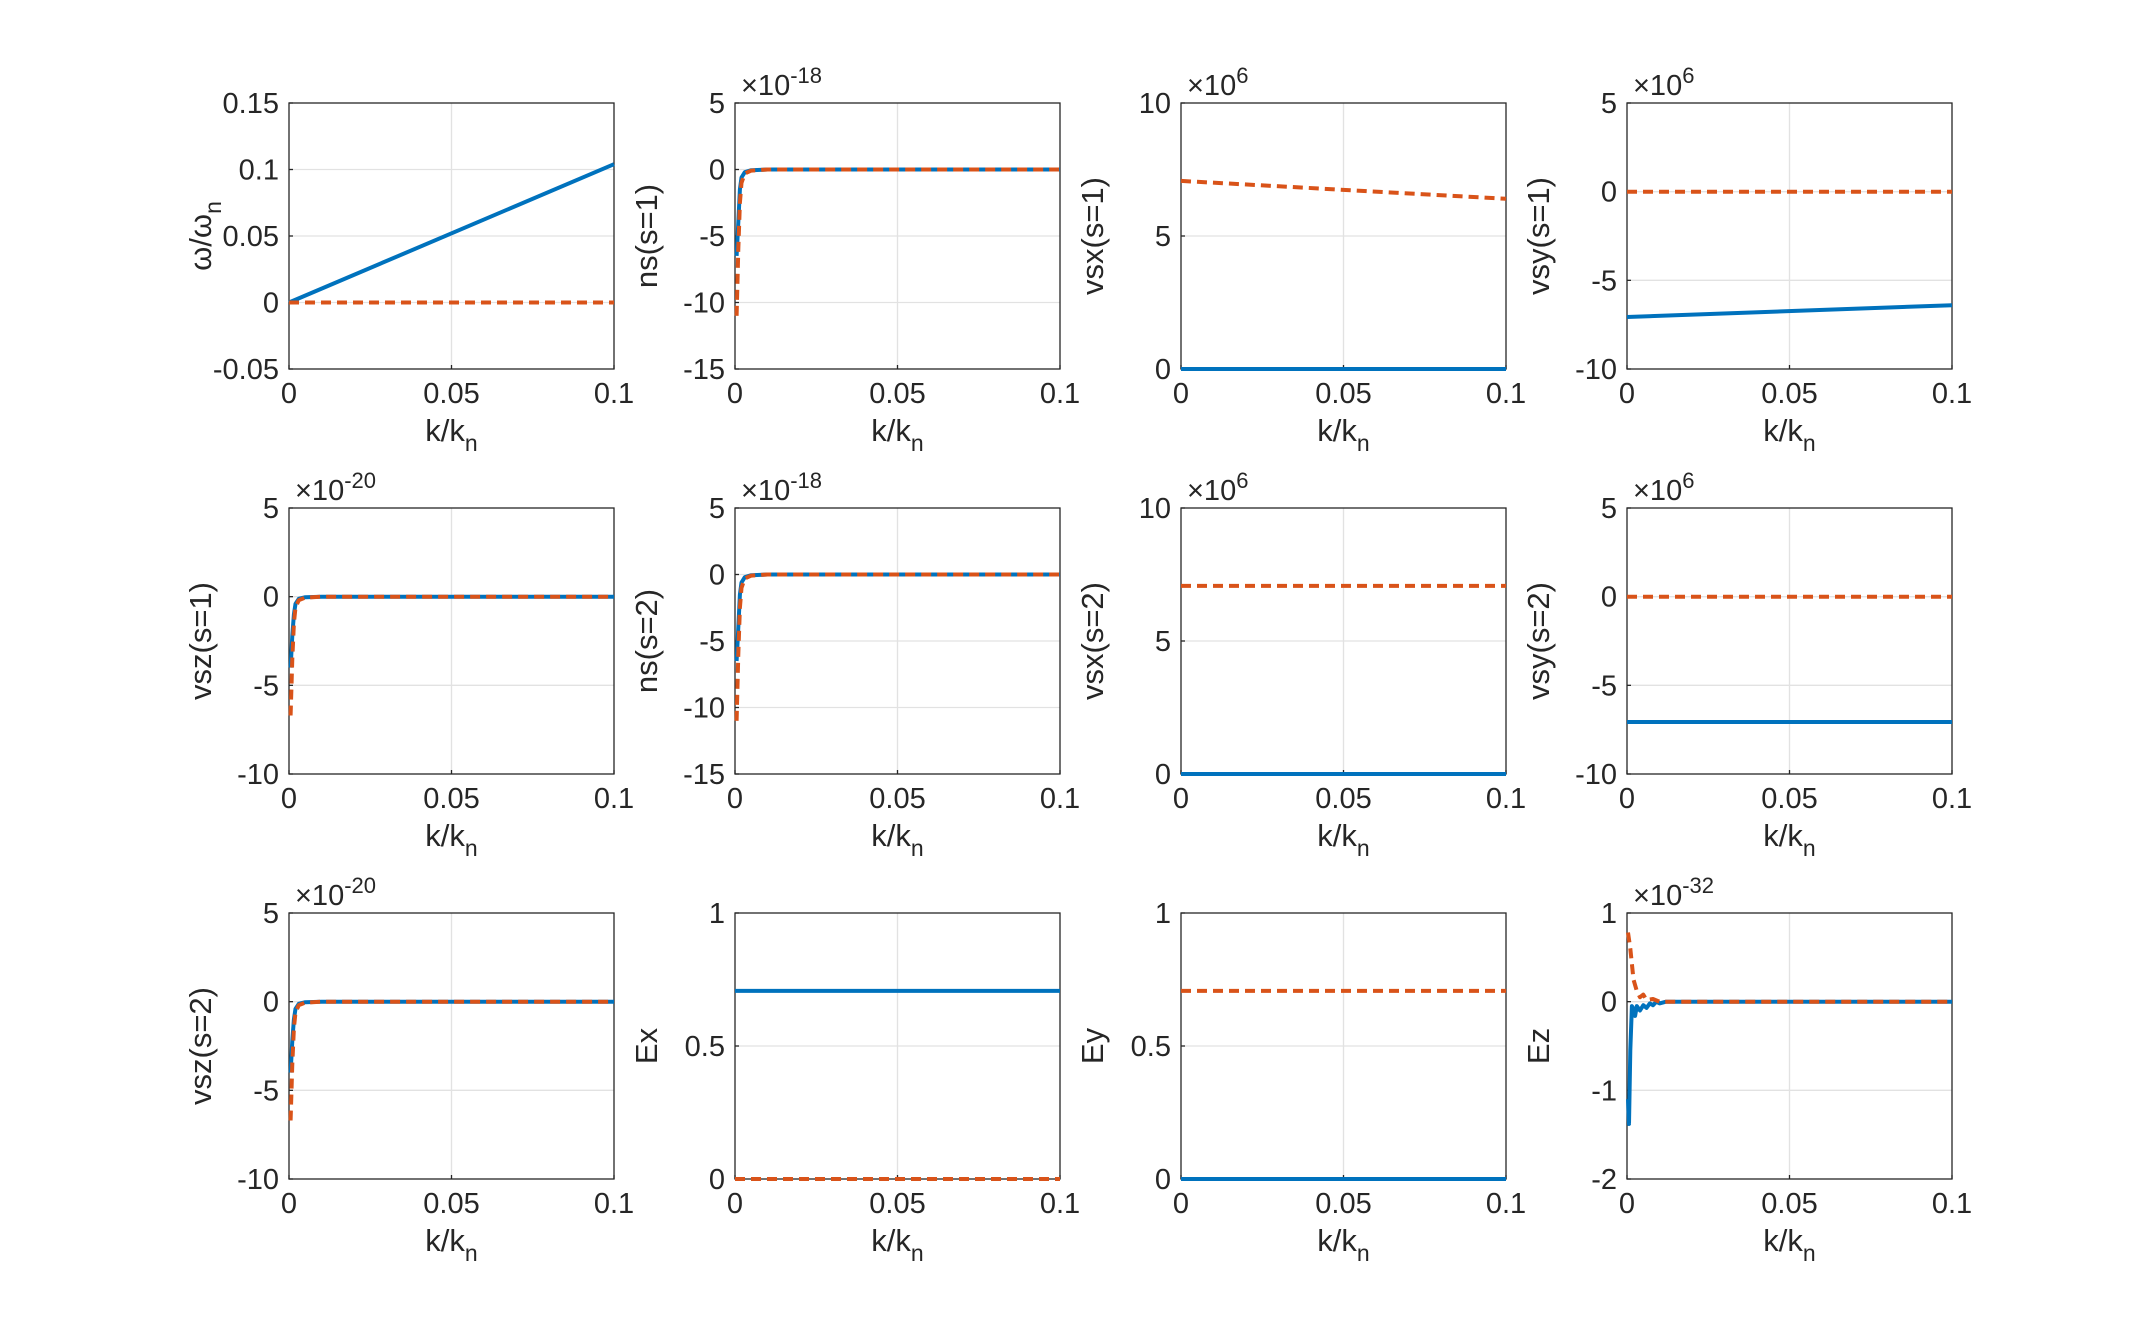 This screenshot has height=1333, width=2133. Describe the element at coordinates (259, 171) in the screenshot. I see `y-tick-label: 0.1` at that location.